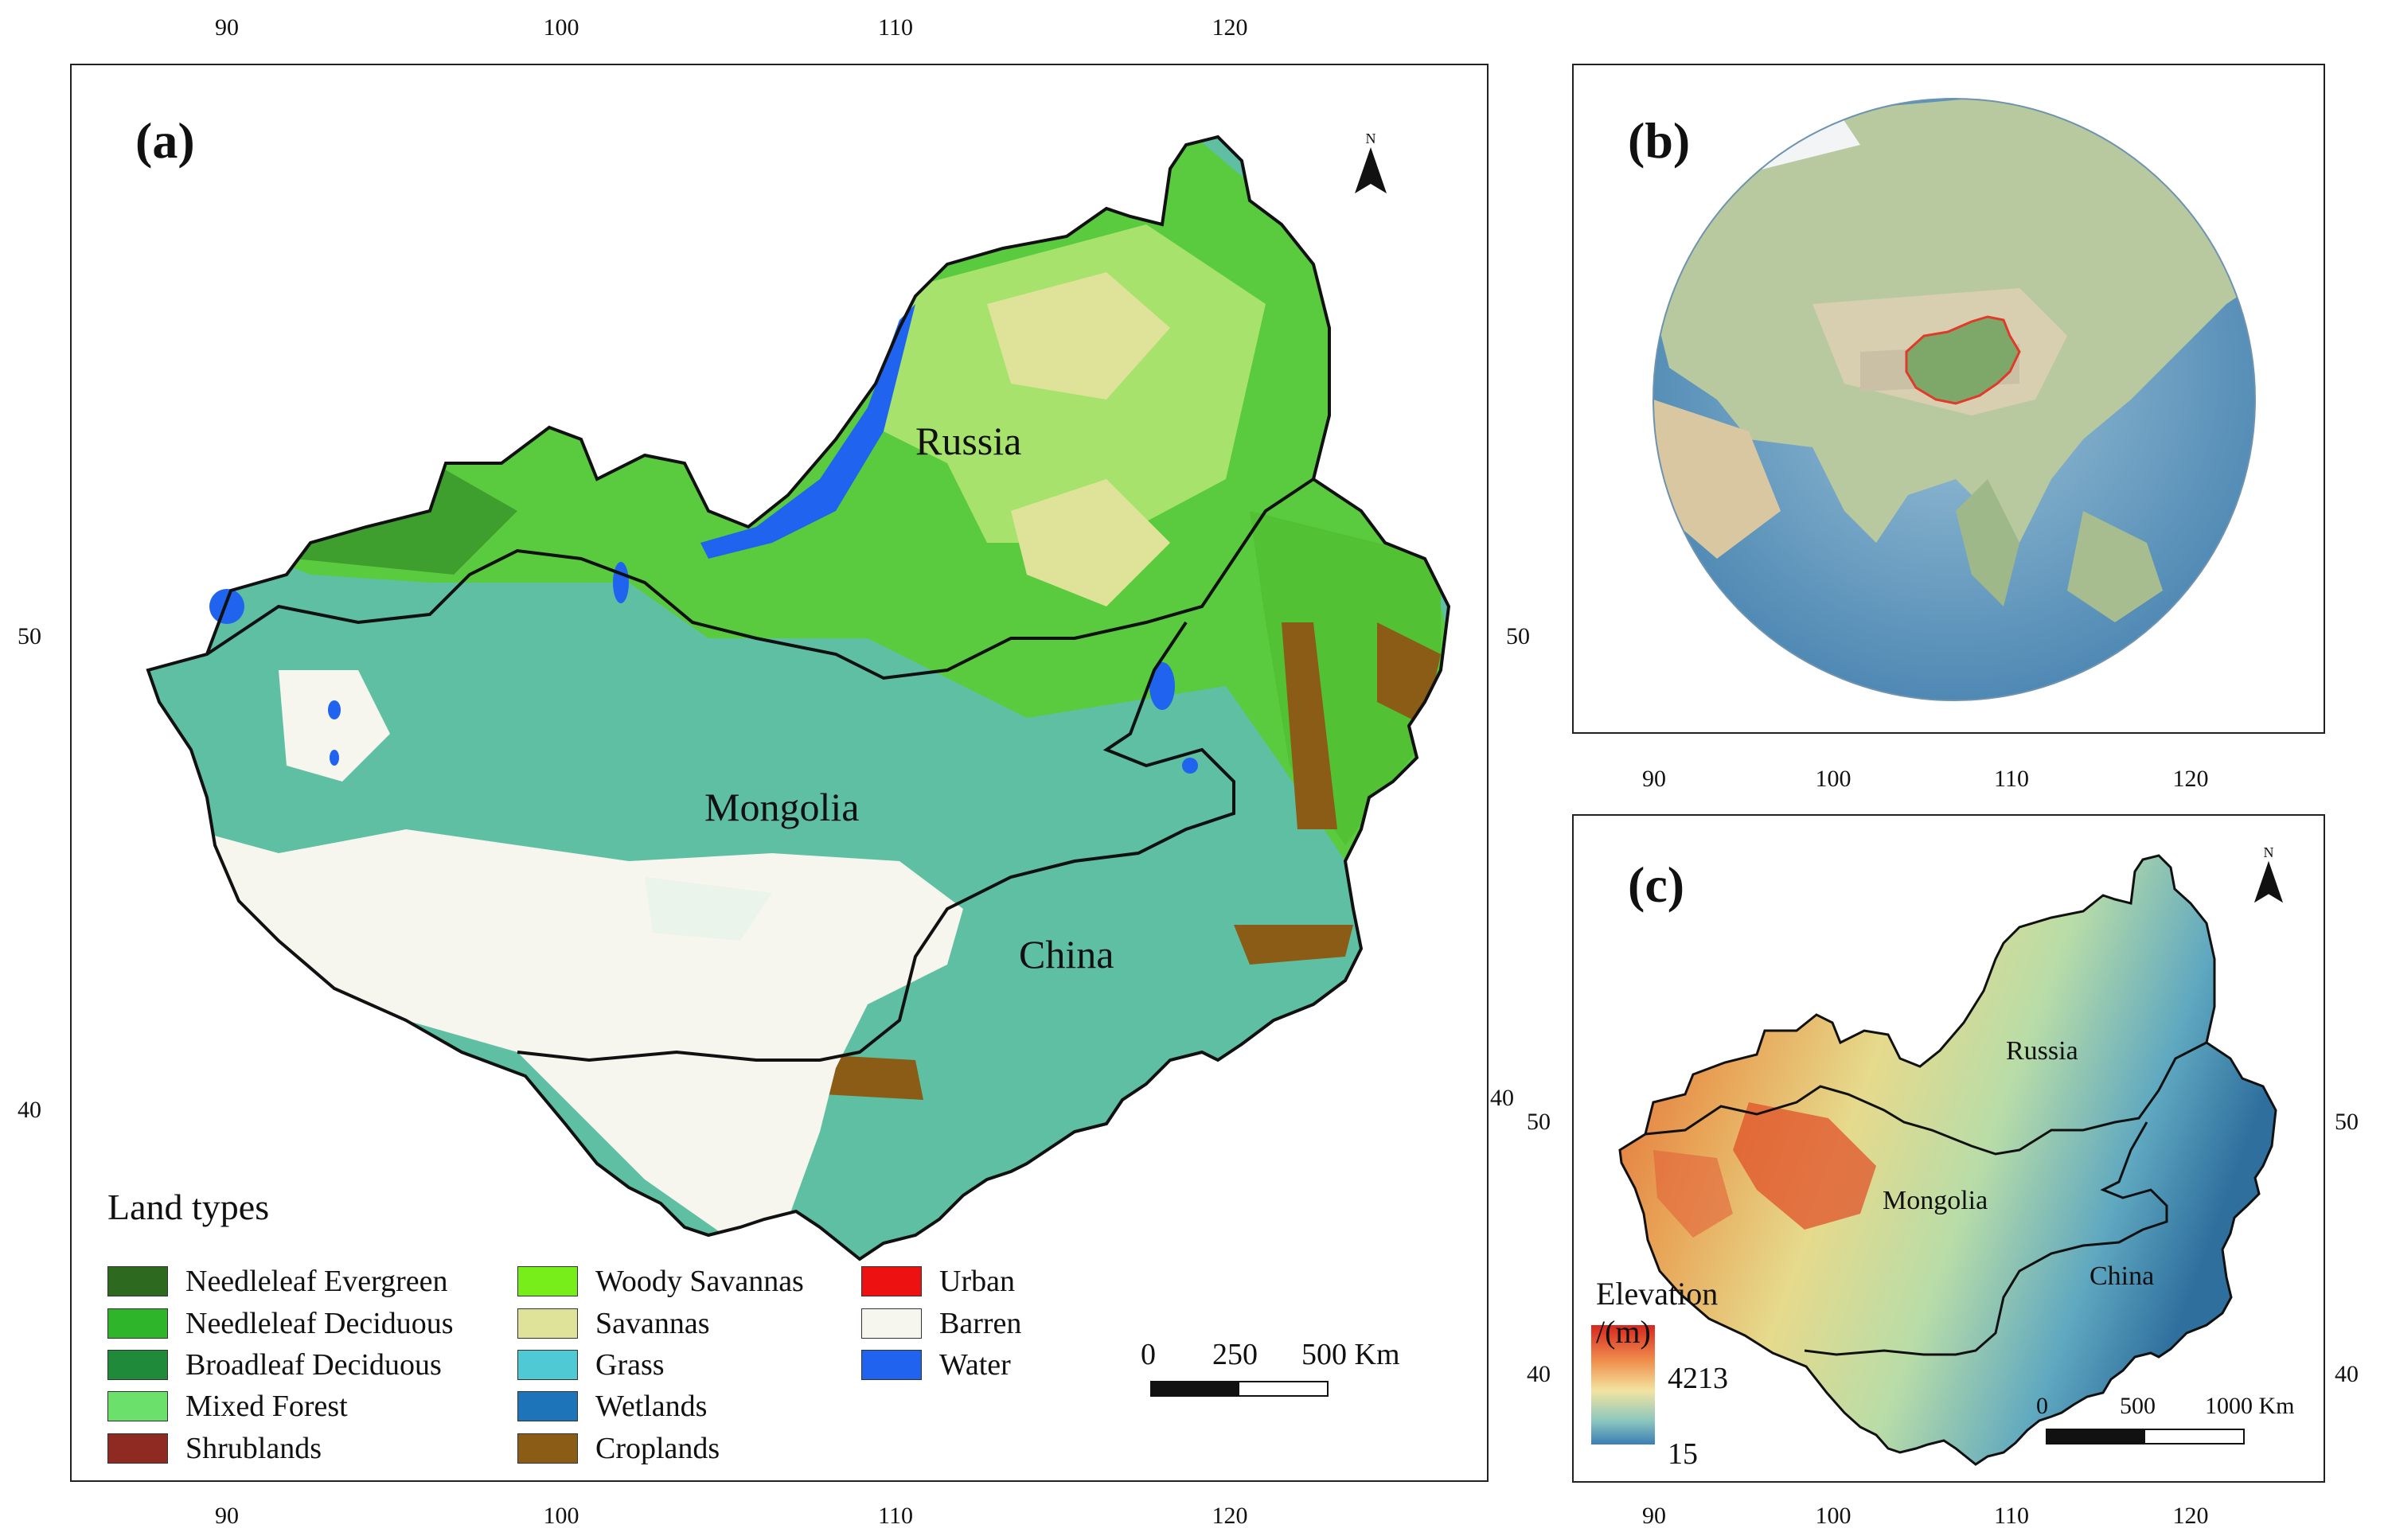 This screenshot has height=1540, width=2388. I want to click on legend-item: Grass, so click(591, 1365).